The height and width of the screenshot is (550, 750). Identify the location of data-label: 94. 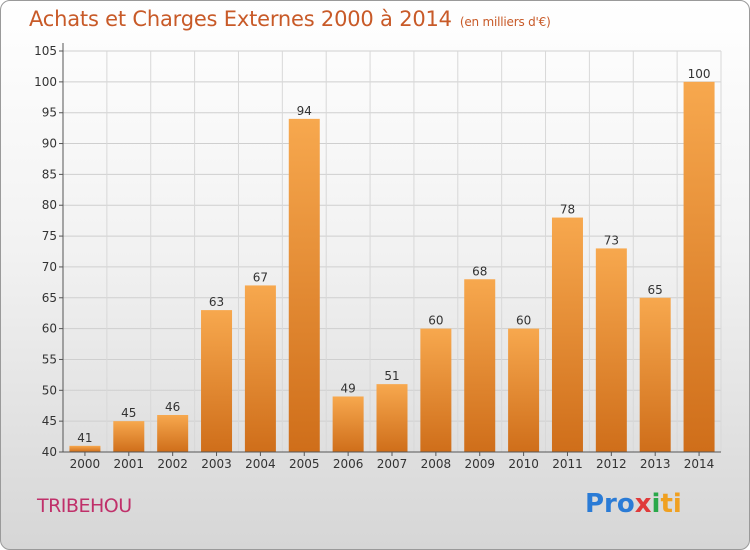
(304, 111).